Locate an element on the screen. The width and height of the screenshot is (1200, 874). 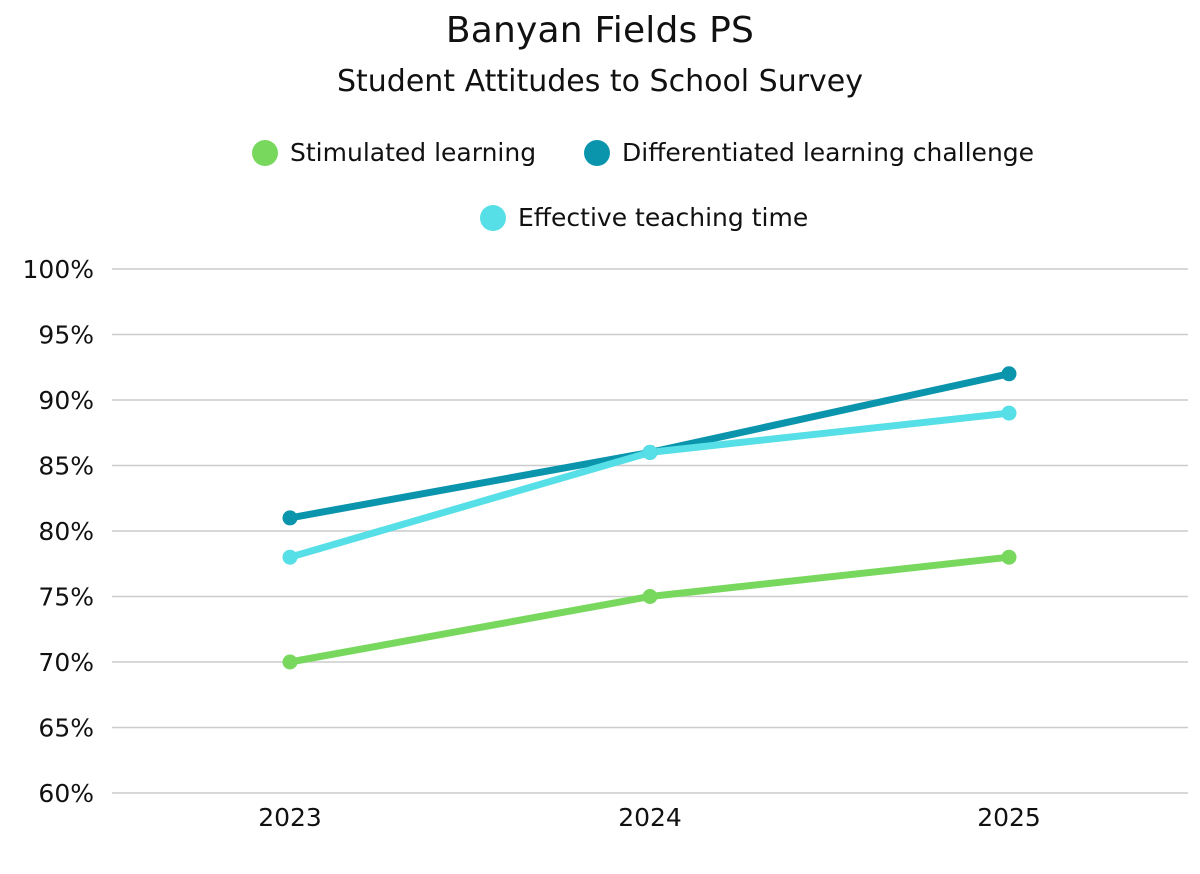
y-tick-label: 95% is located at coordinates (66, 335).